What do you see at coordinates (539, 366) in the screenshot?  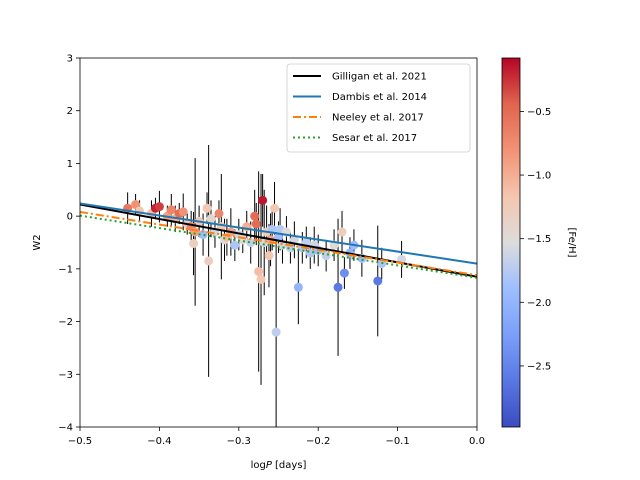 I see `colorbar-tick-label-4: −2.5` at bounding box center [539, 366].